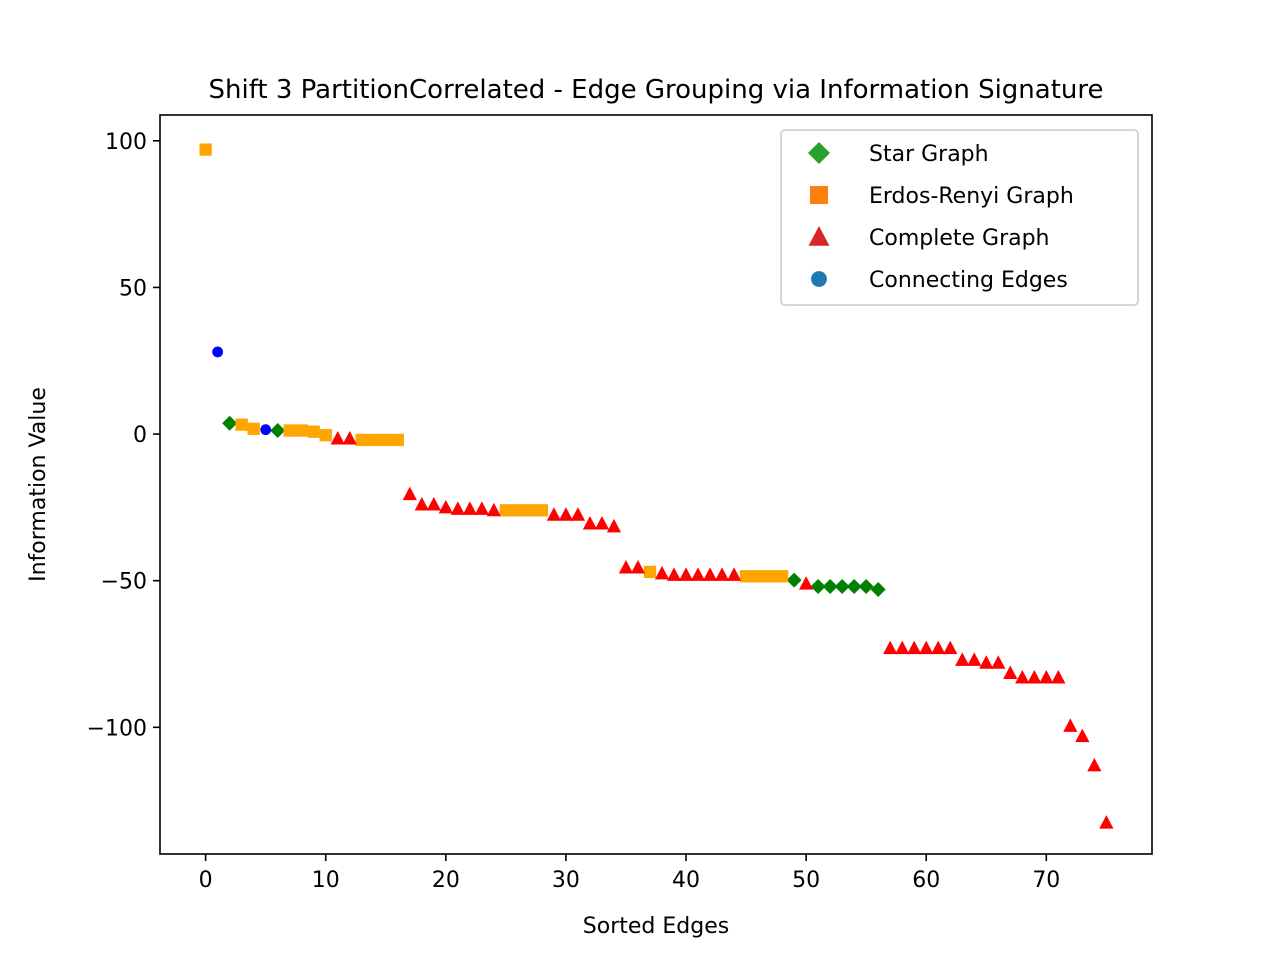  What do you see at coordinates (629, 873) in the screenshot?
I see `x-axis: 0 10 20 30 40 50 60 70` at bounding box center [629, 873].